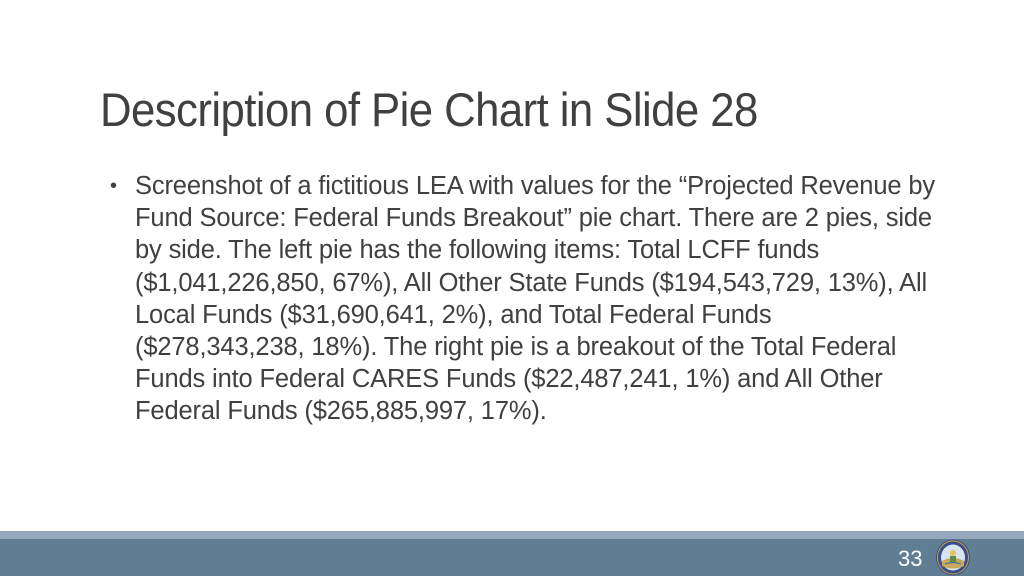  I want to click on page-number: 33, so click(910, 558).